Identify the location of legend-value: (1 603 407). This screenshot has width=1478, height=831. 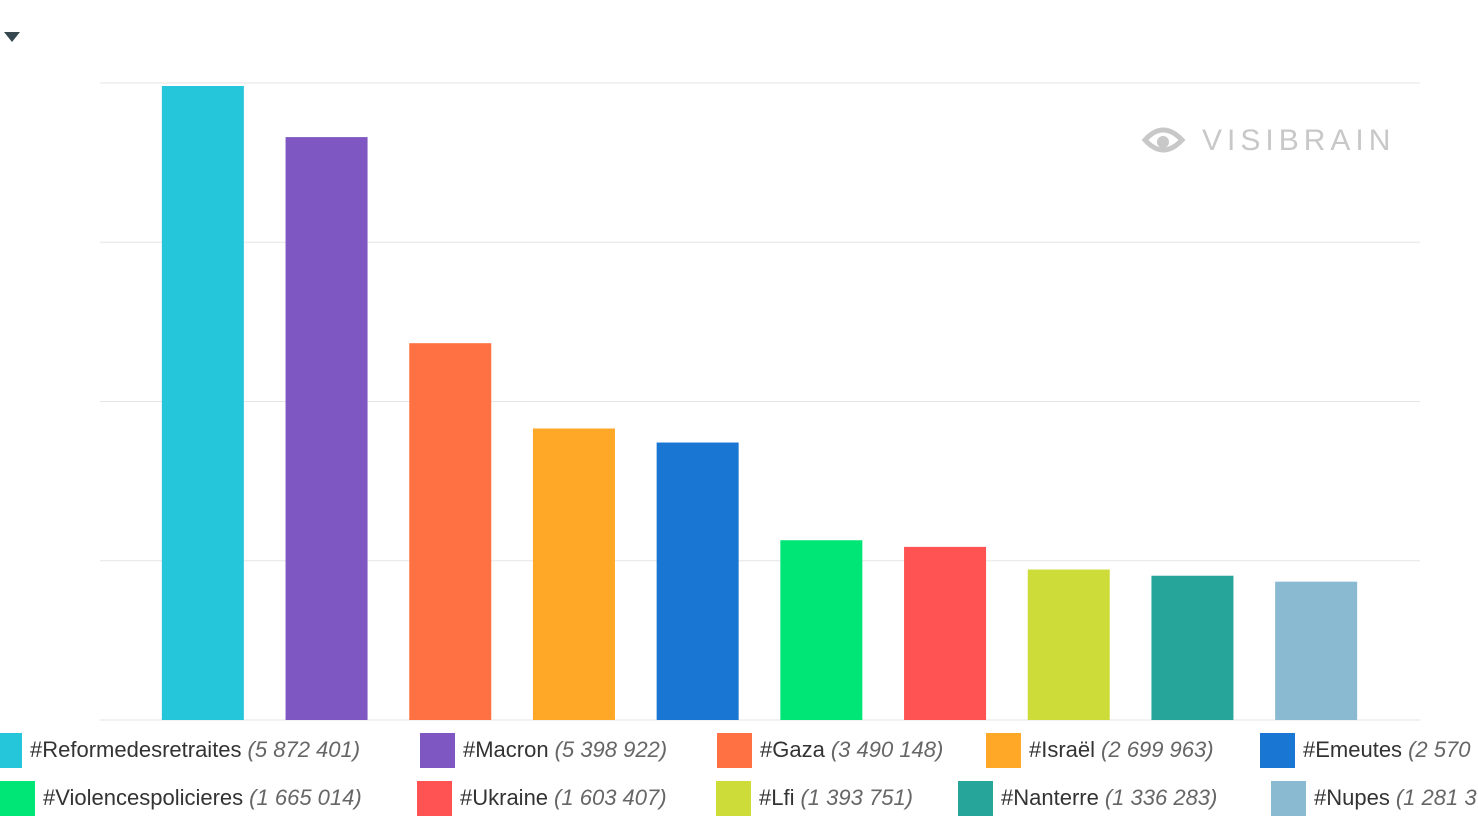
(610, 797).